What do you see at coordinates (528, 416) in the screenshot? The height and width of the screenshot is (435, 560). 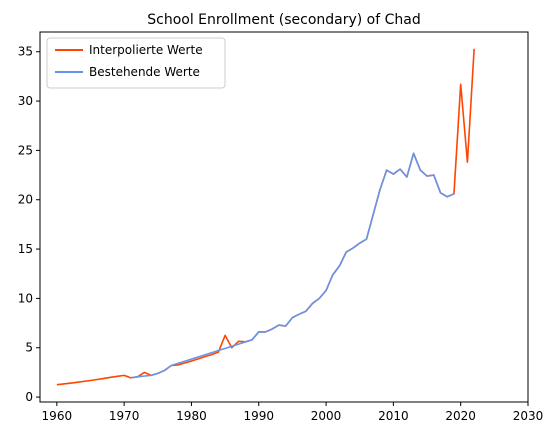 I see `x-tick-label: 2030` at bounding box center [528, 416].